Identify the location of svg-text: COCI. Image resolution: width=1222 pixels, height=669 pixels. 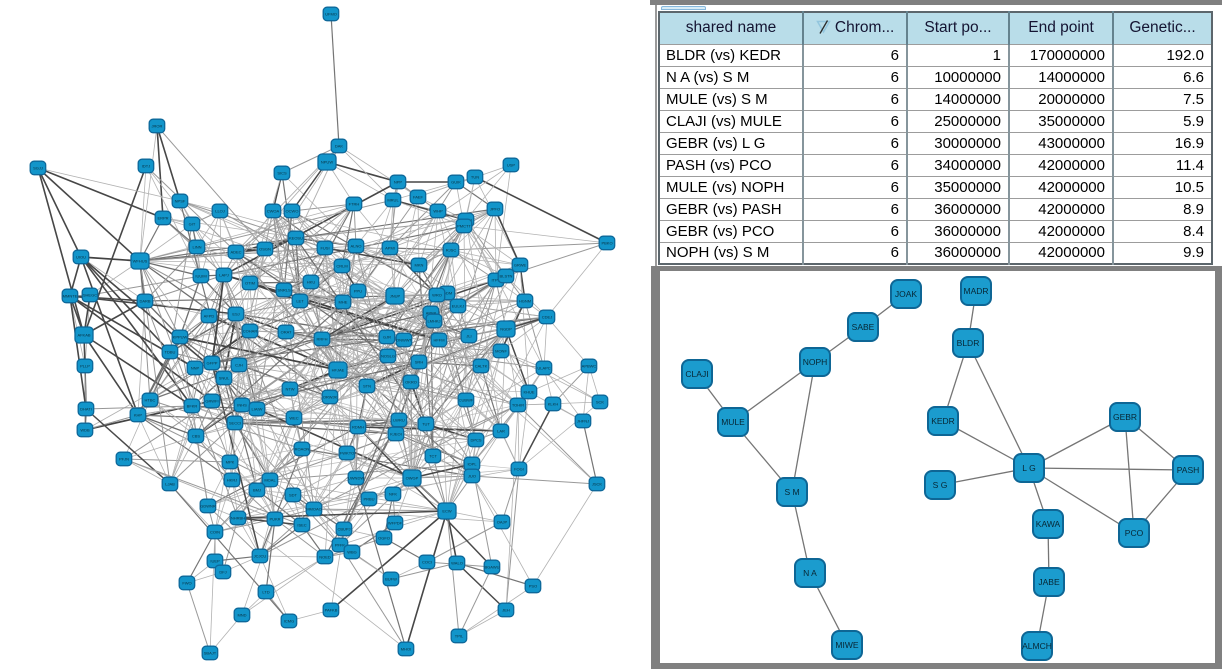
(427, 562).